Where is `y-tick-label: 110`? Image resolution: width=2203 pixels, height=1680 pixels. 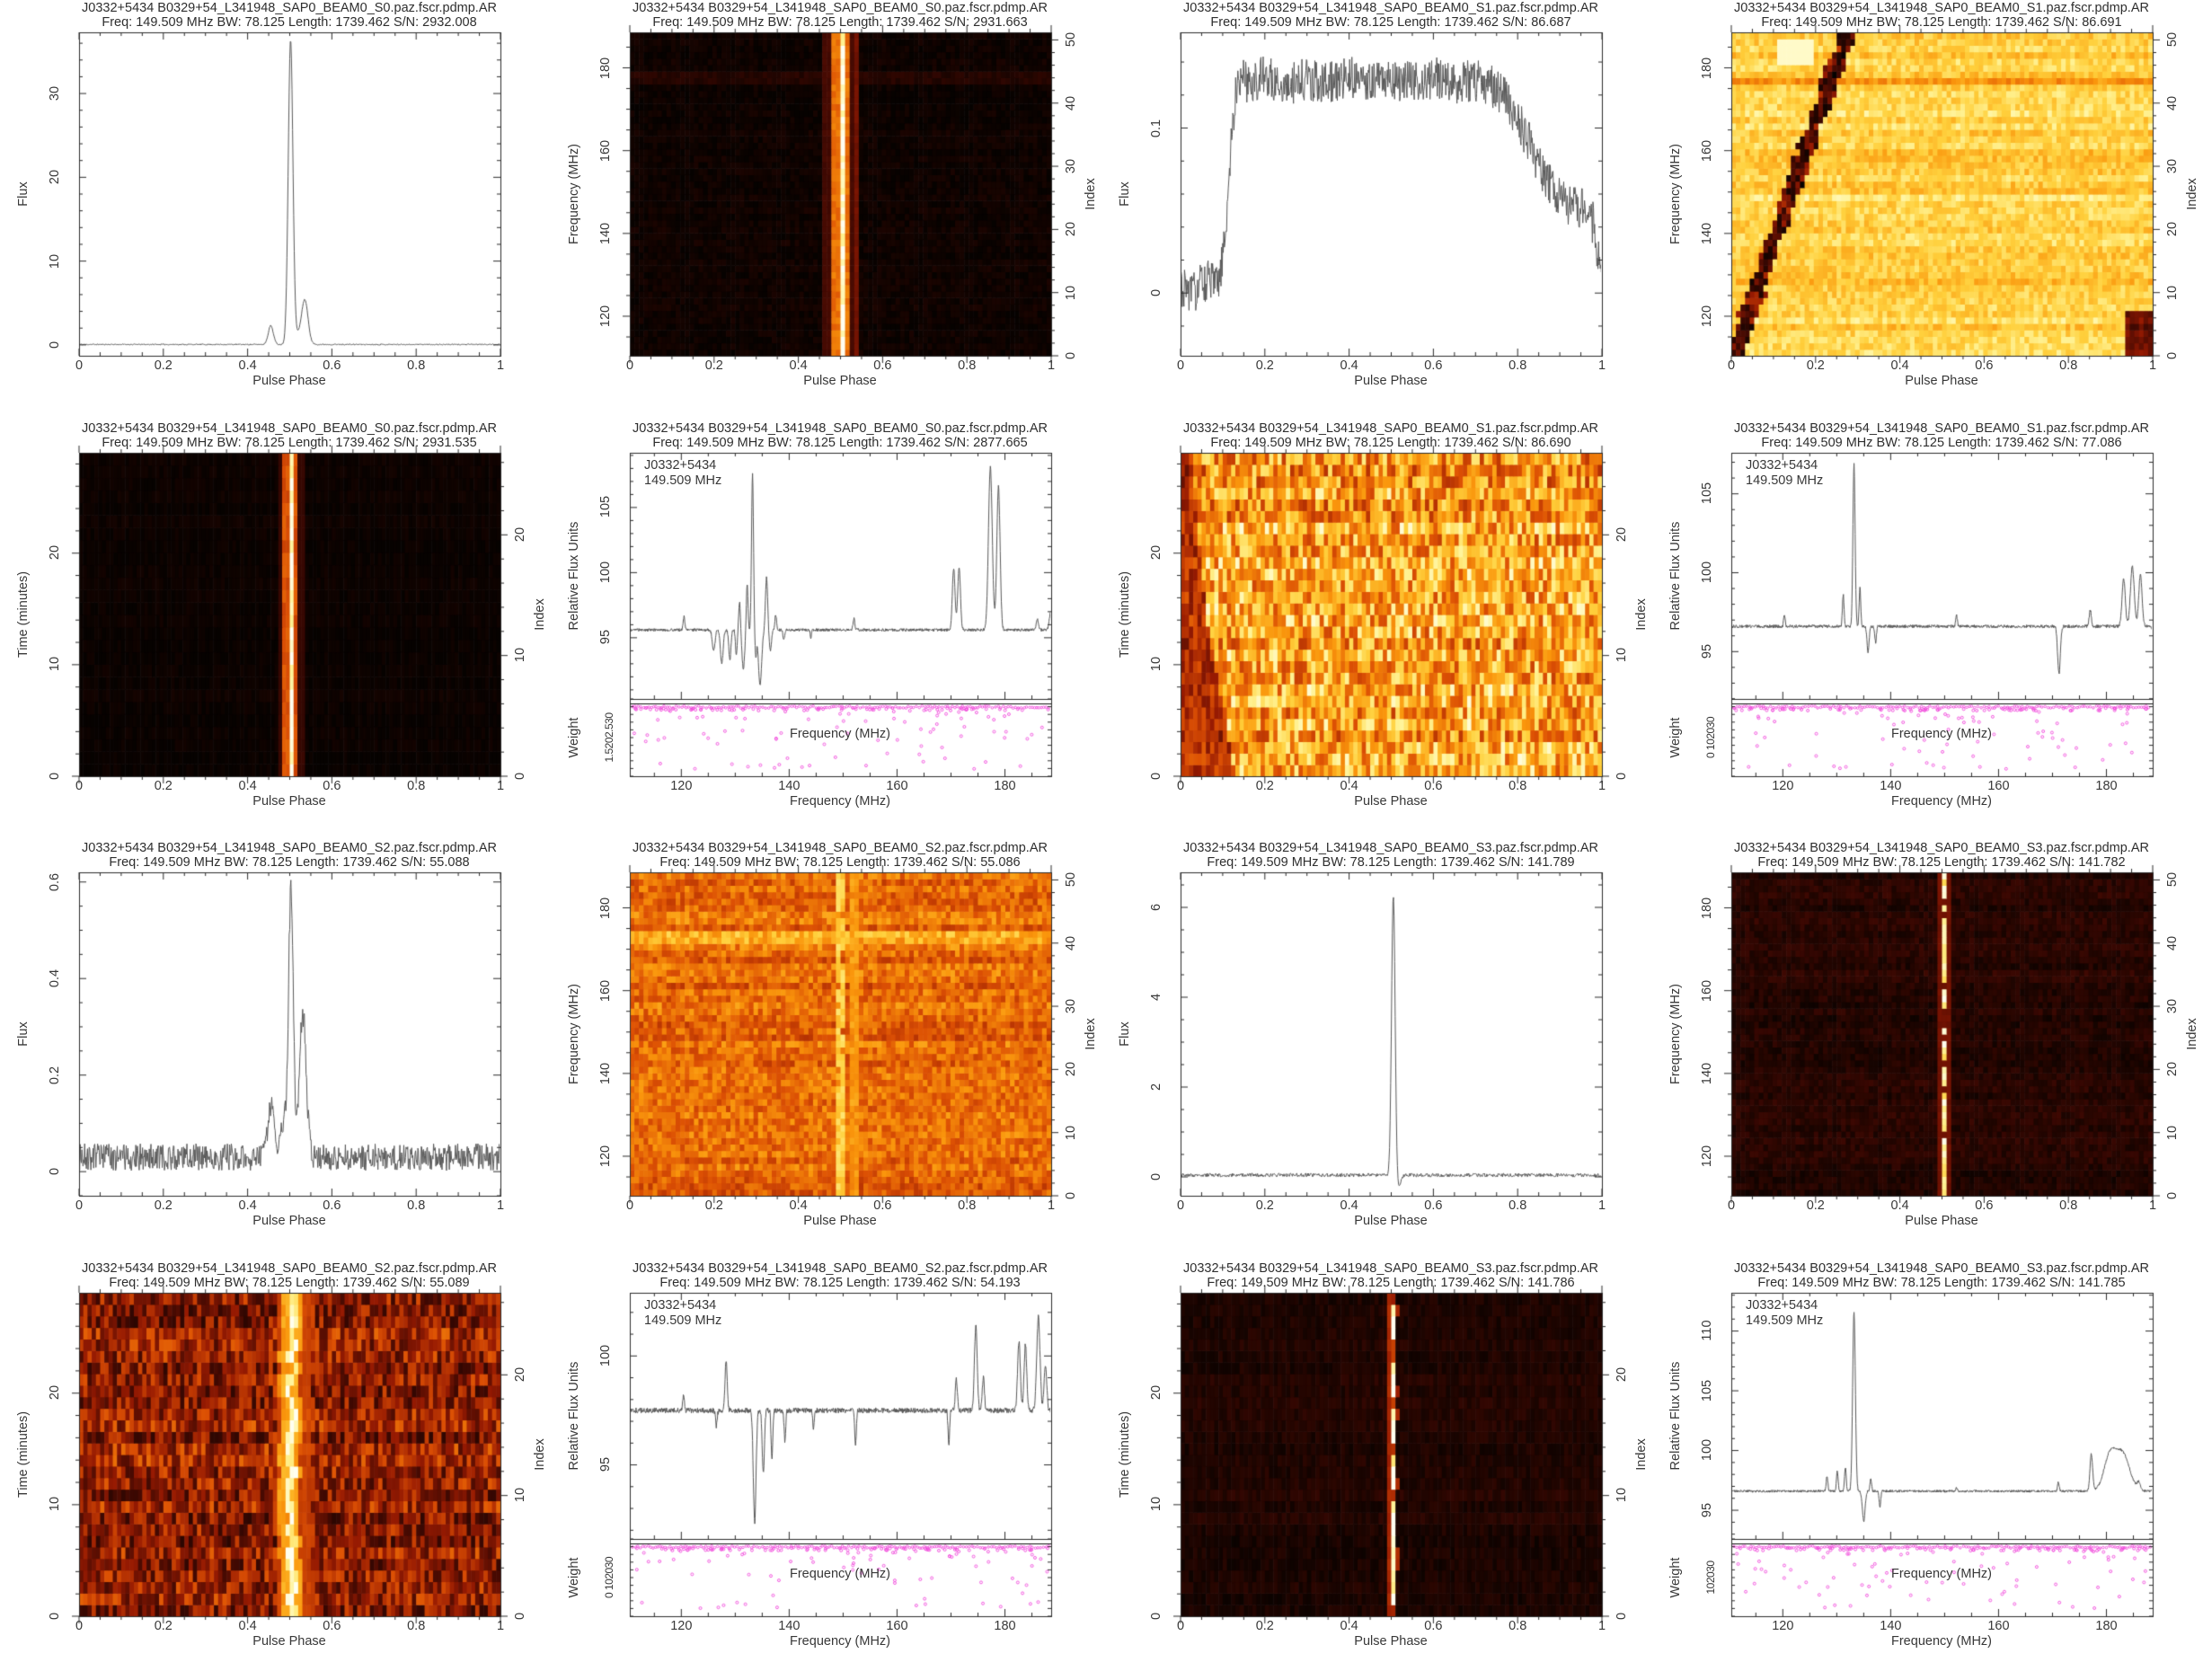
y-tick-label: 110 is located at coordinates (1707, 1331).